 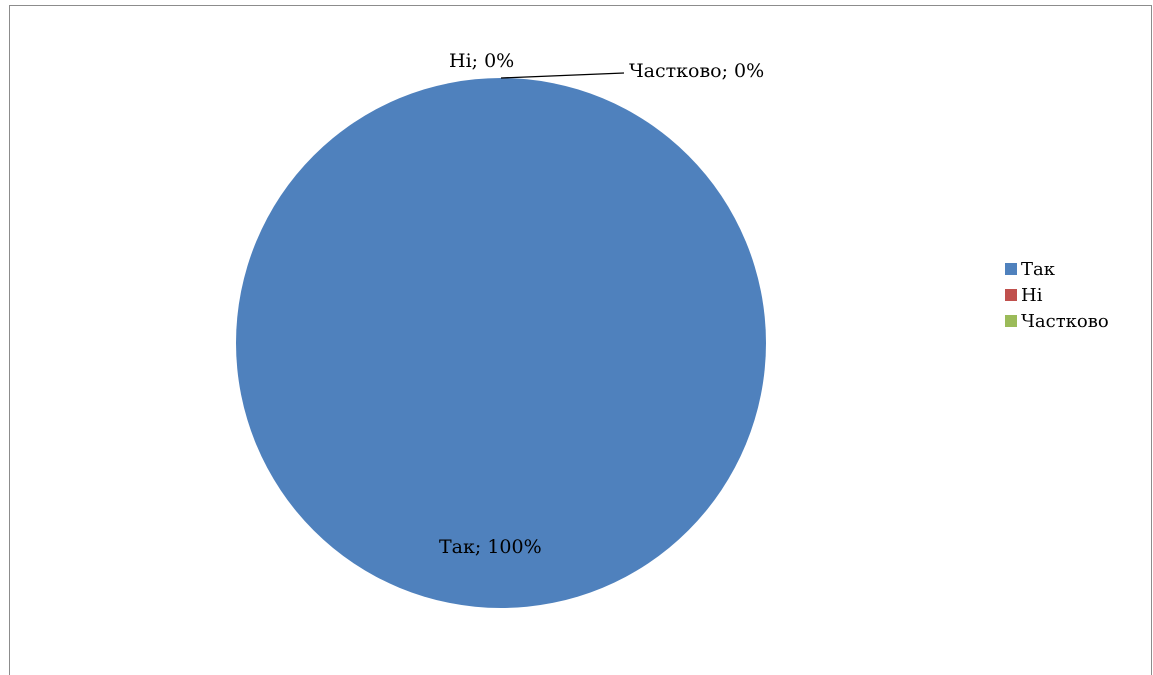 What do you see at coordinates (1065, 321) in the screenshot?
I see `legend-label-chastkovo: Частково` at bounding box center [1065, 321].